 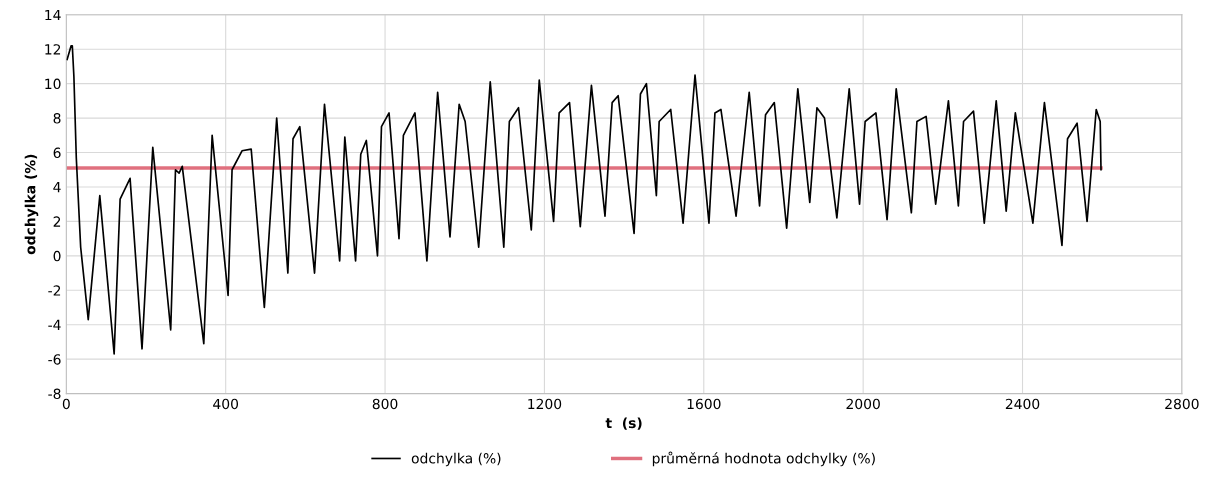 I want to click on x-tick-label: 0, so click(x=66, y=404).